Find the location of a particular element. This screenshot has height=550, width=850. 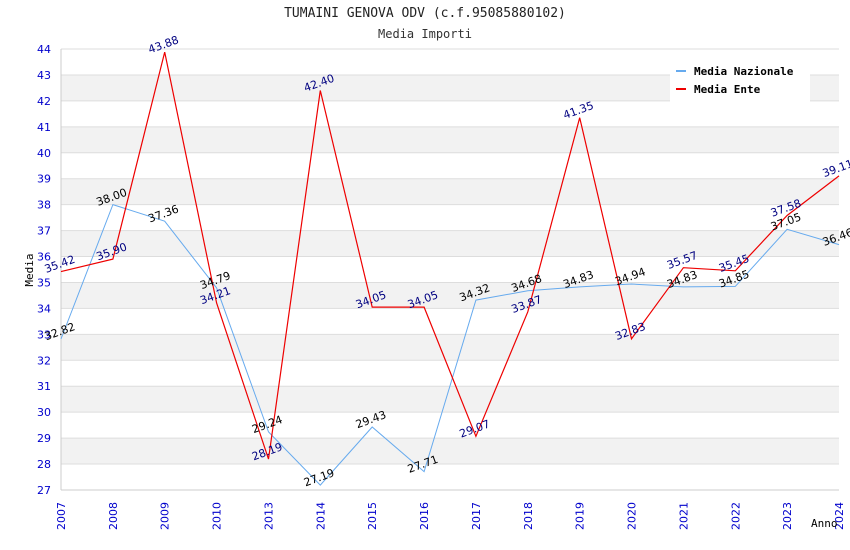

y-tick-label: 43 is located at coordinates (44, 75).